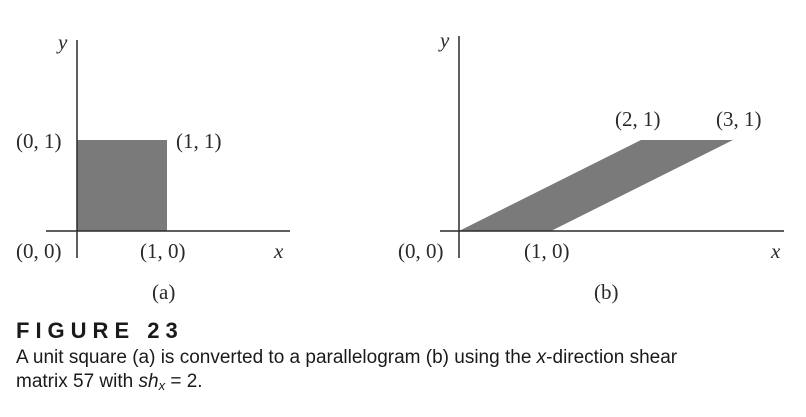  Describe the element at coordinates (148, 381) in the screenshot. I see `caption-line2-var-main: sh` at that location.